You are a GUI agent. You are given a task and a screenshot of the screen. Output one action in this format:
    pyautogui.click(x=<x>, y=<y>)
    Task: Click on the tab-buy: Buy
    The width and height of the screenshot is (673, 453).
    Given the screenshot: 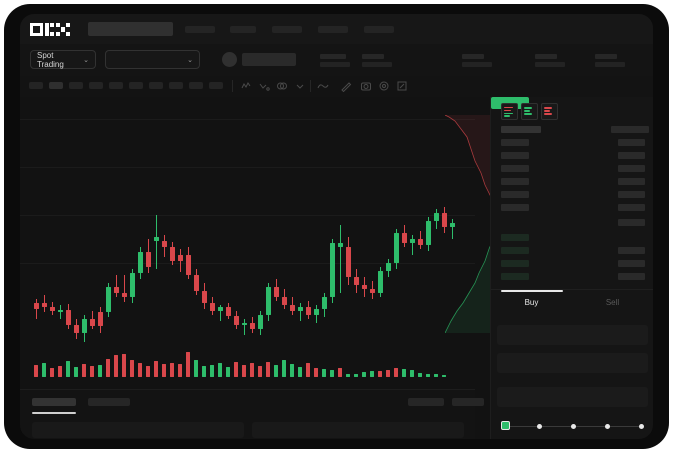 What is the action you would take?
    pyautogui.click(x=531, y=302)
    